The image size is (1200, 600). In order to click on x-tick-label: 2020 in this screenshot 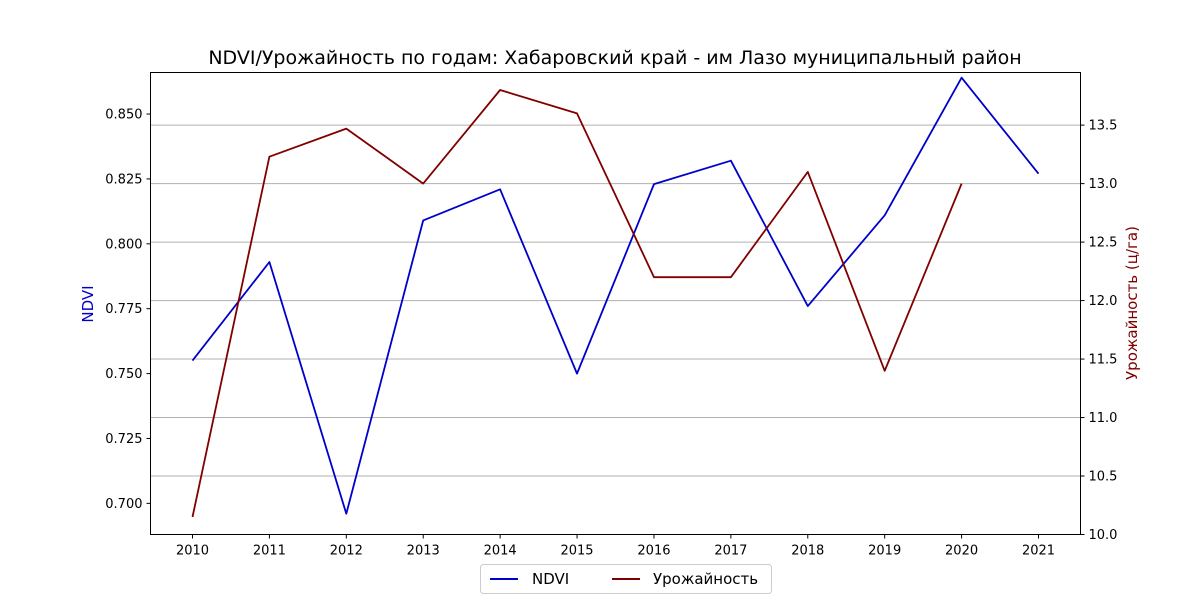, I will do `click(961, 551)`.